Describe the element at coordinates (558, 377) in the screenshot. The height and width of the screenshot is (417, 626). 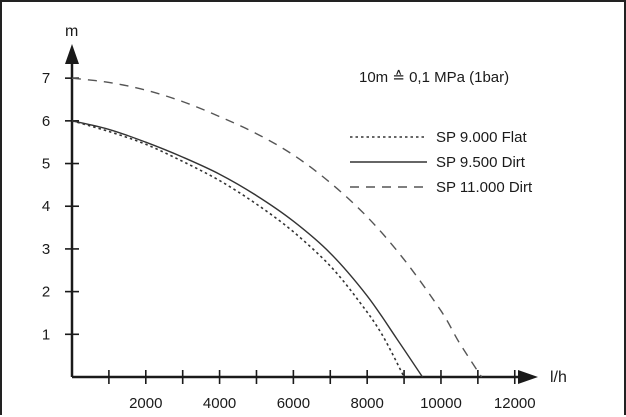
I see `x-axis-label: l/h` at that location.